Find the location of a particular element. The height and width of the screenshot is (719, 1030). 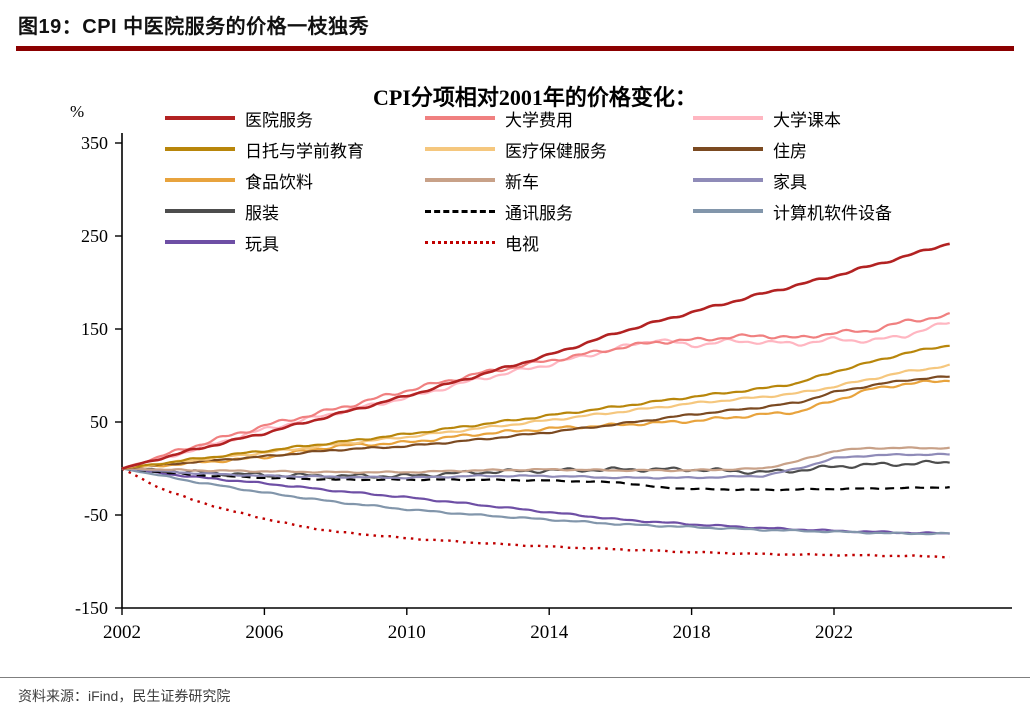

legend-item: 医院服务 is located at coordinates (295, 118).